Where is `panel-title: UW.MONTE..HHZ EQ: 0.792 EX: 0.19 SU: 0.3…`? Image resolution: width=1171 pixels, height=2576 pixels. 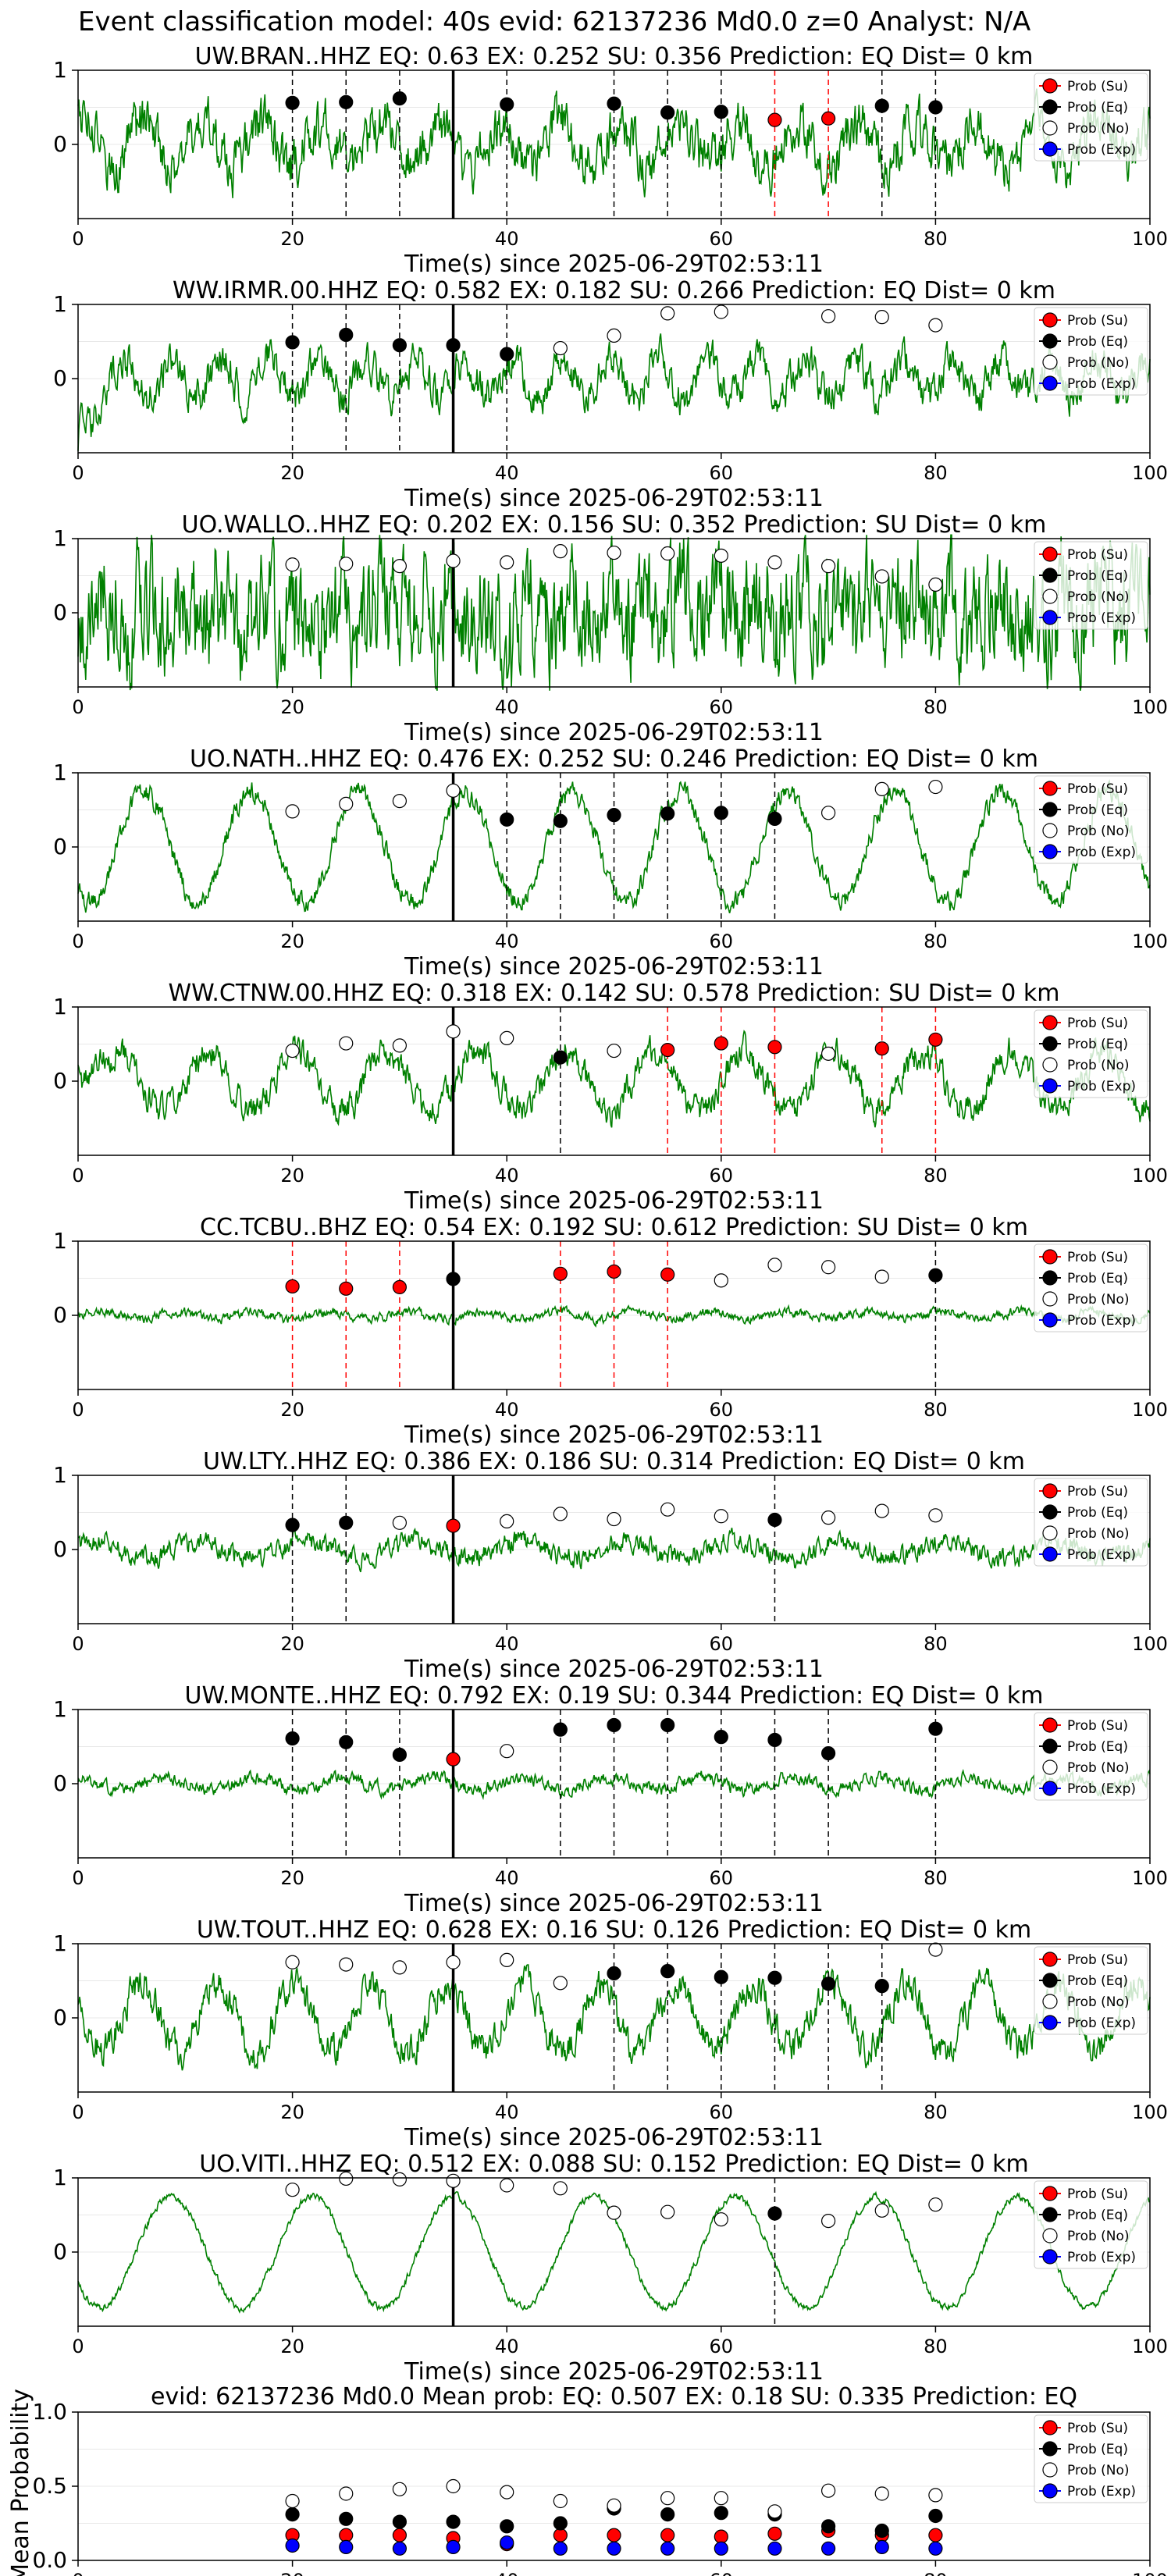
panel-title: UW.MONTE..HHZ EQ: 0.792 EX: 0.19 SU: 0.3… is located at coordinates (614, 1696).